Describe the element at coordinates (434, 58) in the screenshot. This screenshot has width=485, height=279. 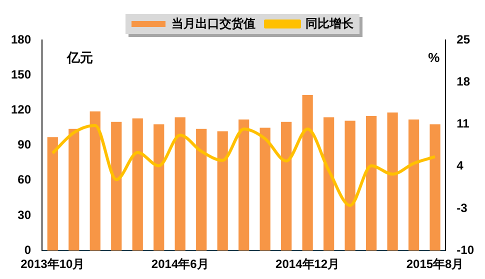
I see `y2-axis-title: %` at that location.